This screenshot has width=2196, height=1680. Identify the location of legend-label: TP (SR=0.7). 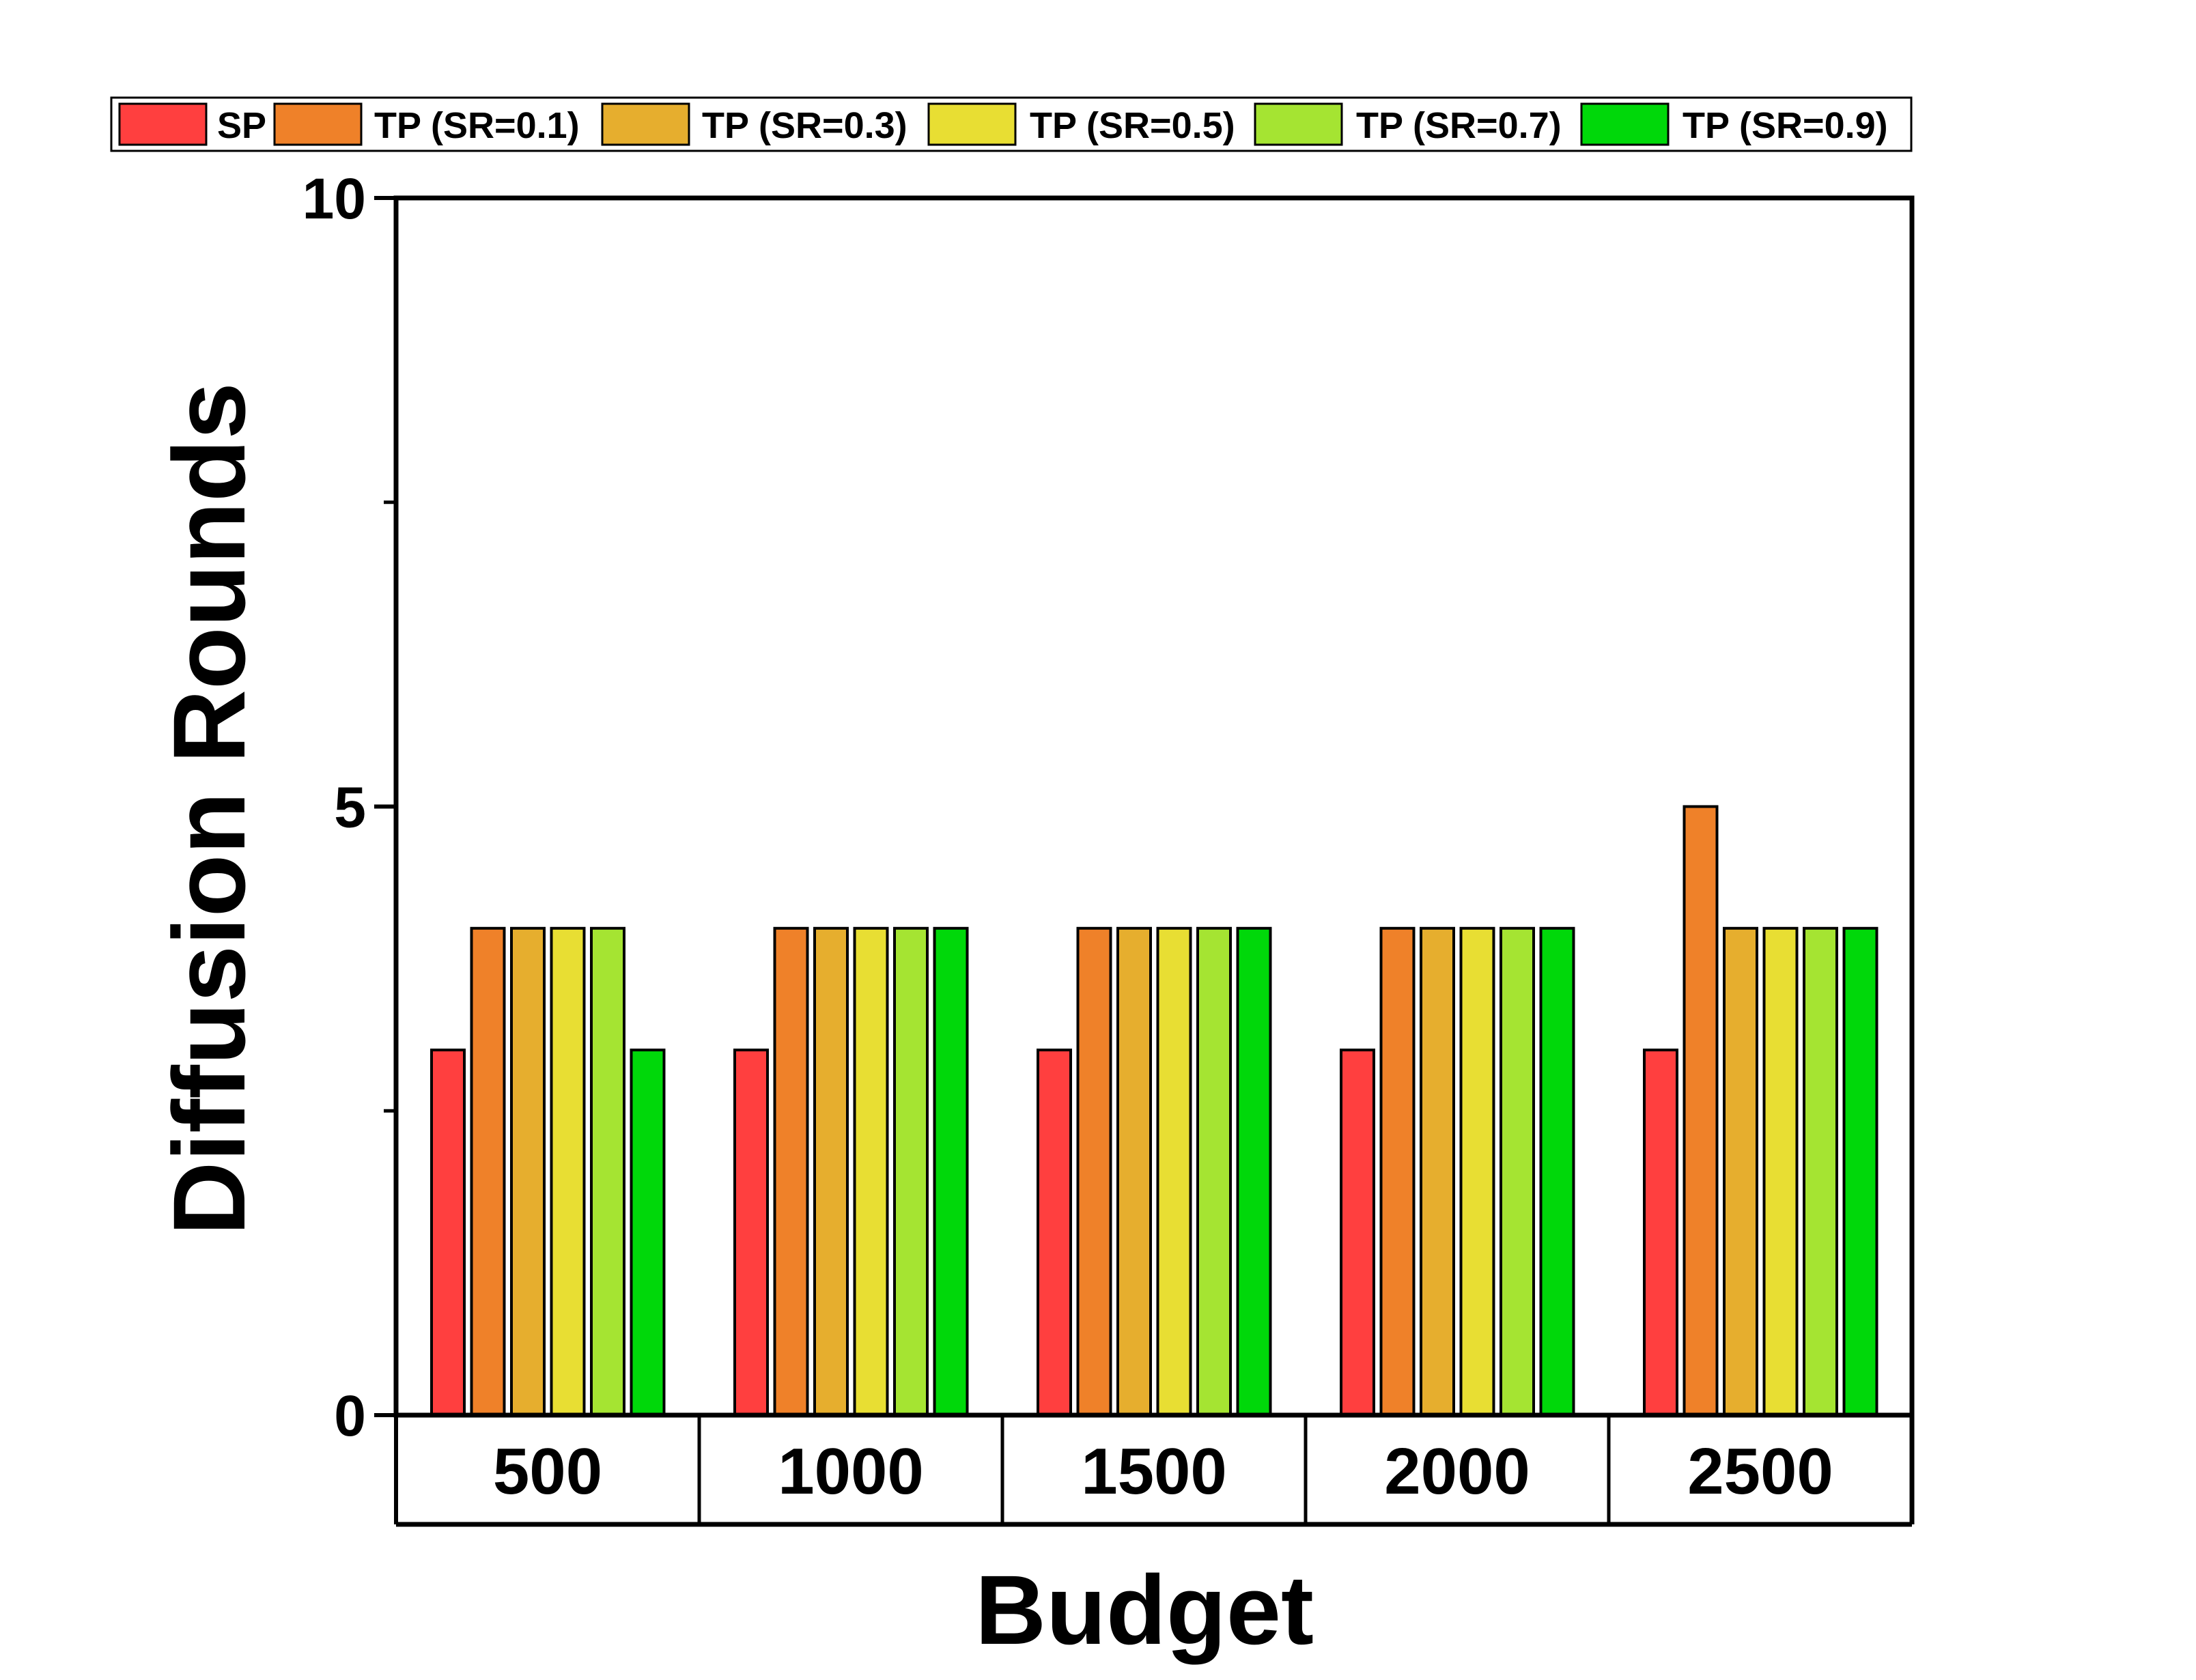
(1459, 125).